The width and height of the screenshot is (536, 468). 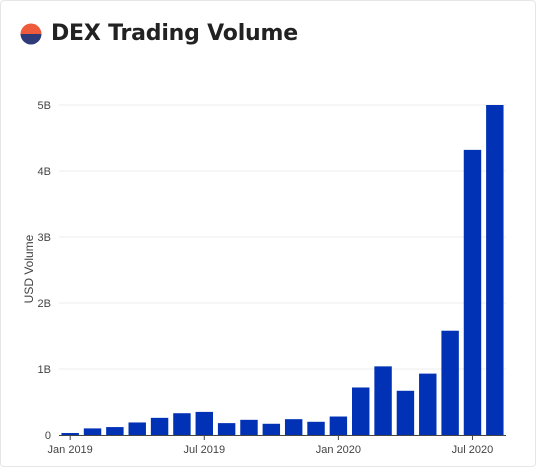 What do you see at coordinates (70, 450) in the screenshot?
I see `x-tick-label: Jan 2019` at bounding box center [70, 450].